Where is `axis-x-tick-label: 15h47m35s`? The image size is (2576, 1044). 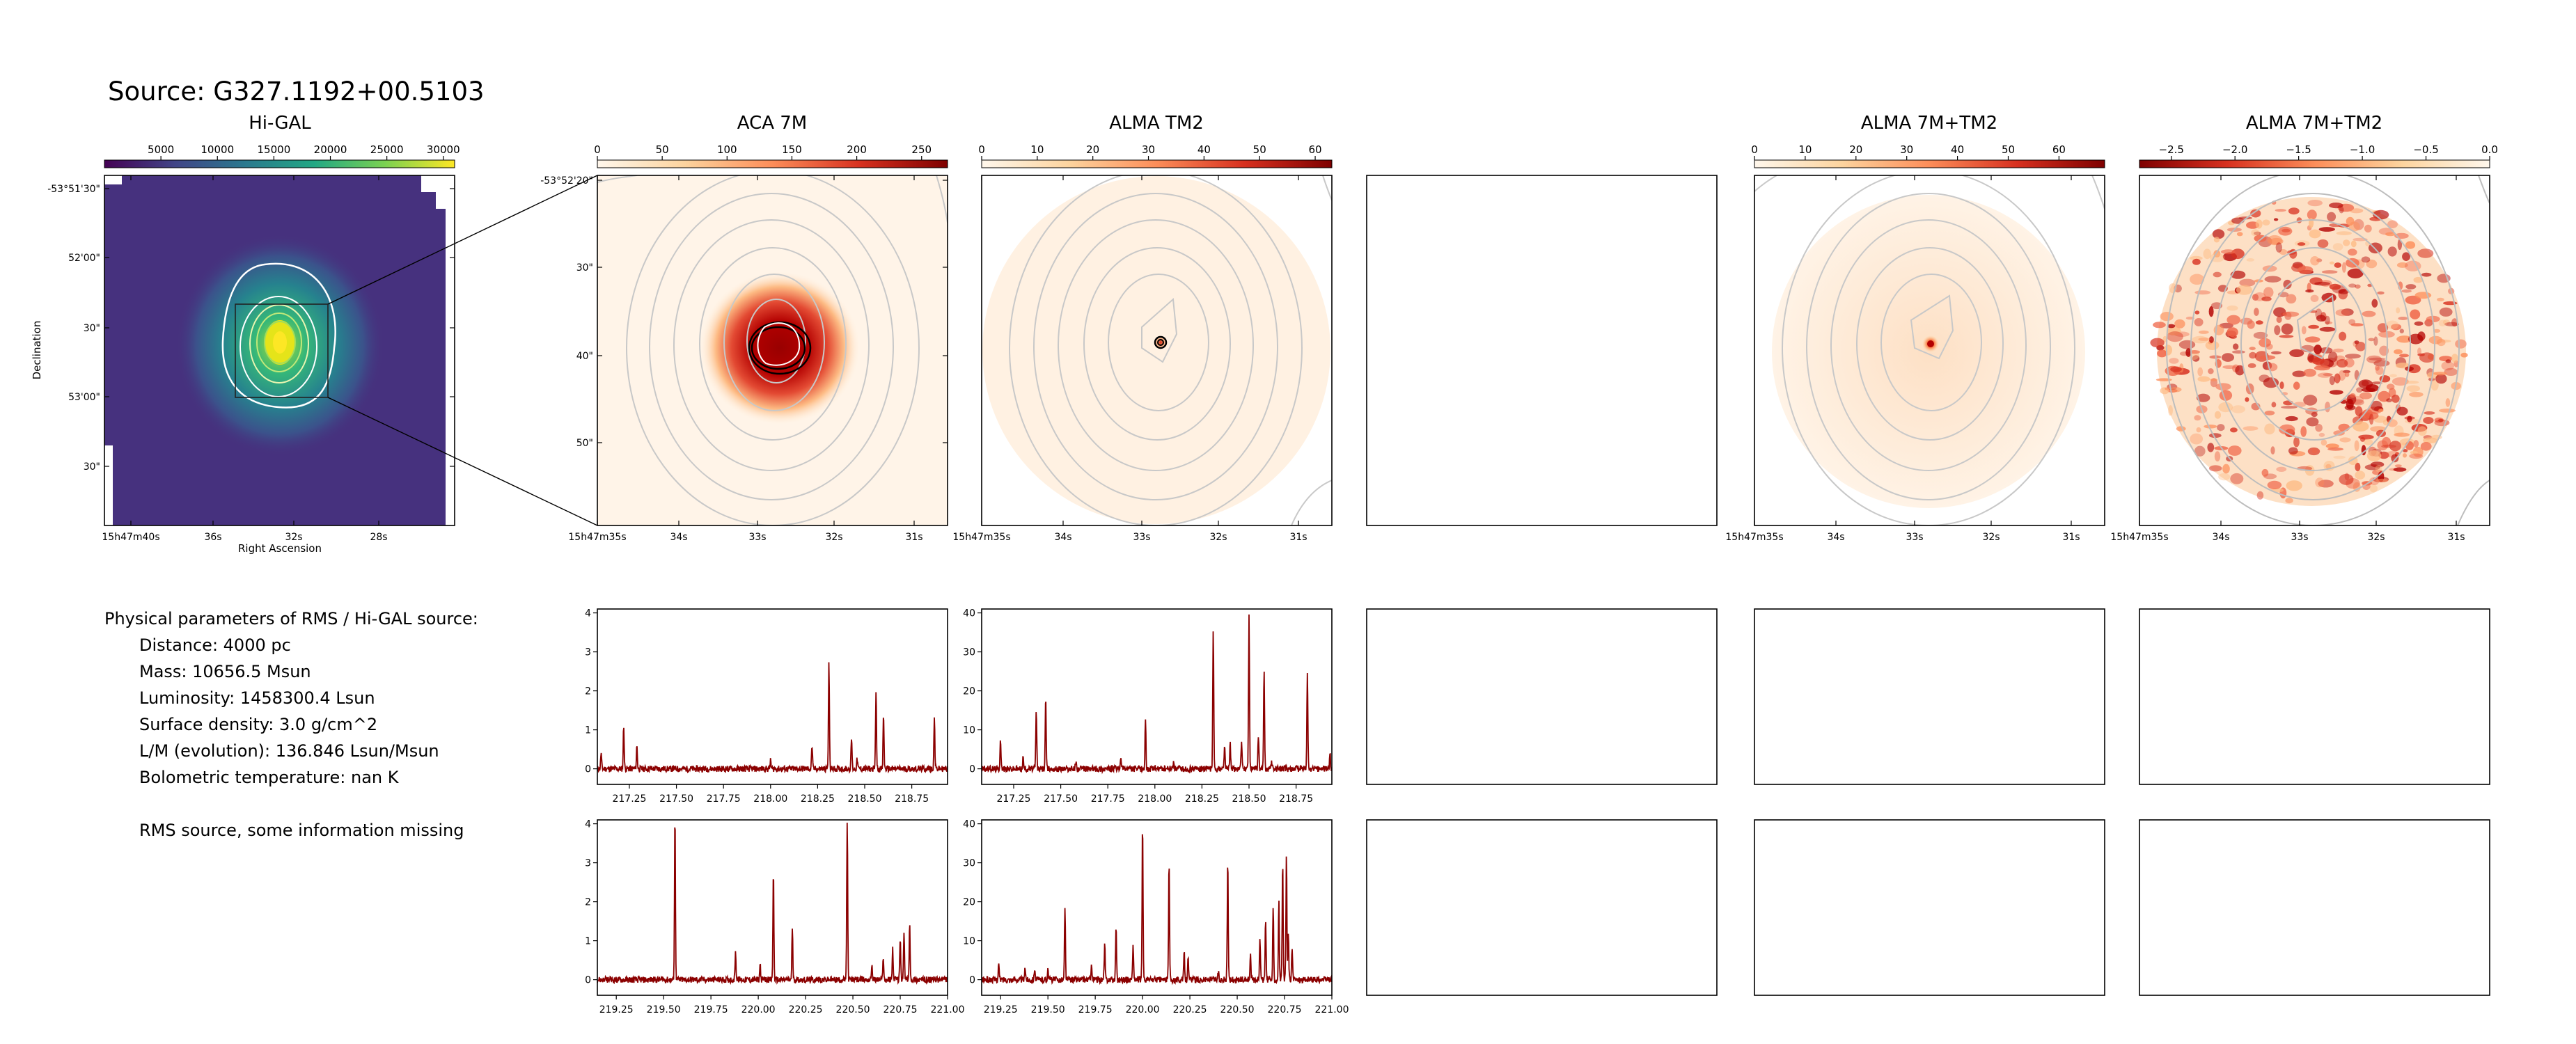 axis-x-tick-label: 15h47m35s is located at coordinates (597, 537).